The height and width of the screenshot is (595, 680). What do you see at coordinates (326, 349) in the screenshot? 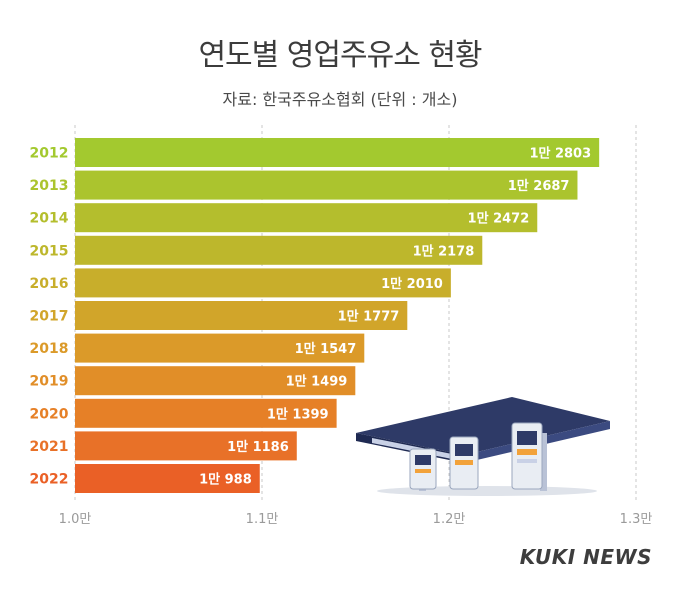
I see `bar-value-label: 1만 1547` at bounding box center [326, 349].